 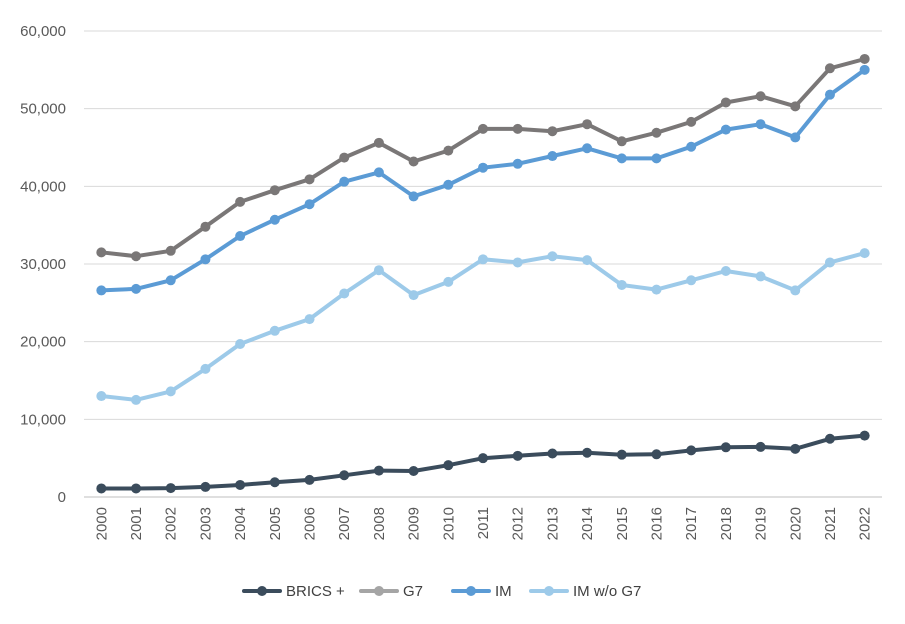 I want to click on y-axis-tick-labels: 0 10,000 20,000 30,000 40,000 50,000 60,000, so click(x=43, y=264).